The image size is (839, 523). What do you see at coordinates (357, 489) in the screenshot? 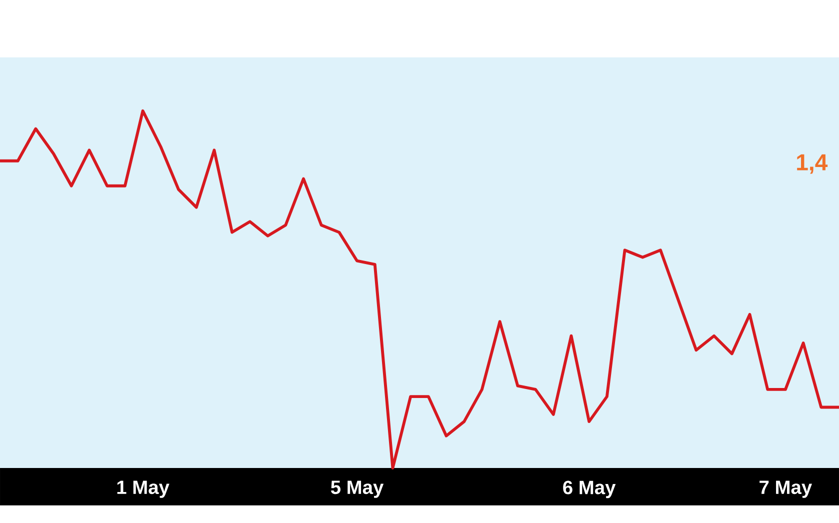
I see `x-tick-label: 5 May` at bounding box center [357, 489].